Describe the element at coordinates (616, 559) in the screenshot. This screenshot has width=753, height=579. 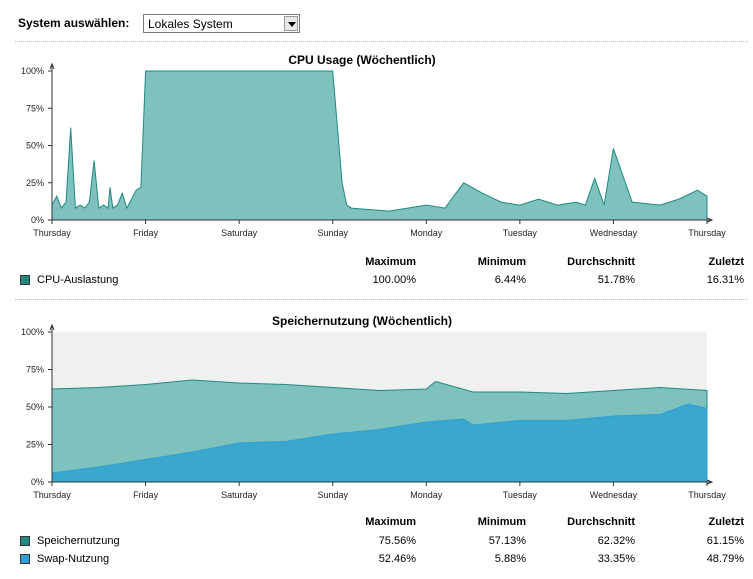
I see `stat-value: 33.35%` at that location.